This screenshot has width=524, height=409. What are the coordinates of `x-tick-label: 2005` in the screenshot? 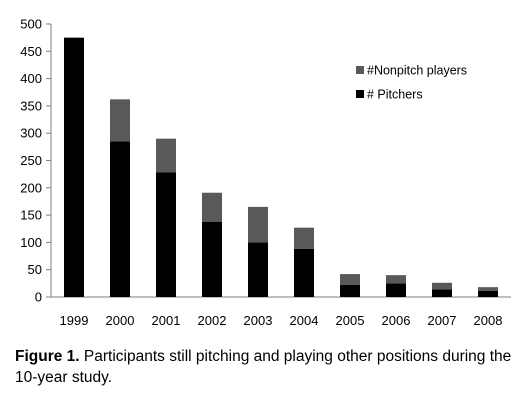 It's located at (350, 320).